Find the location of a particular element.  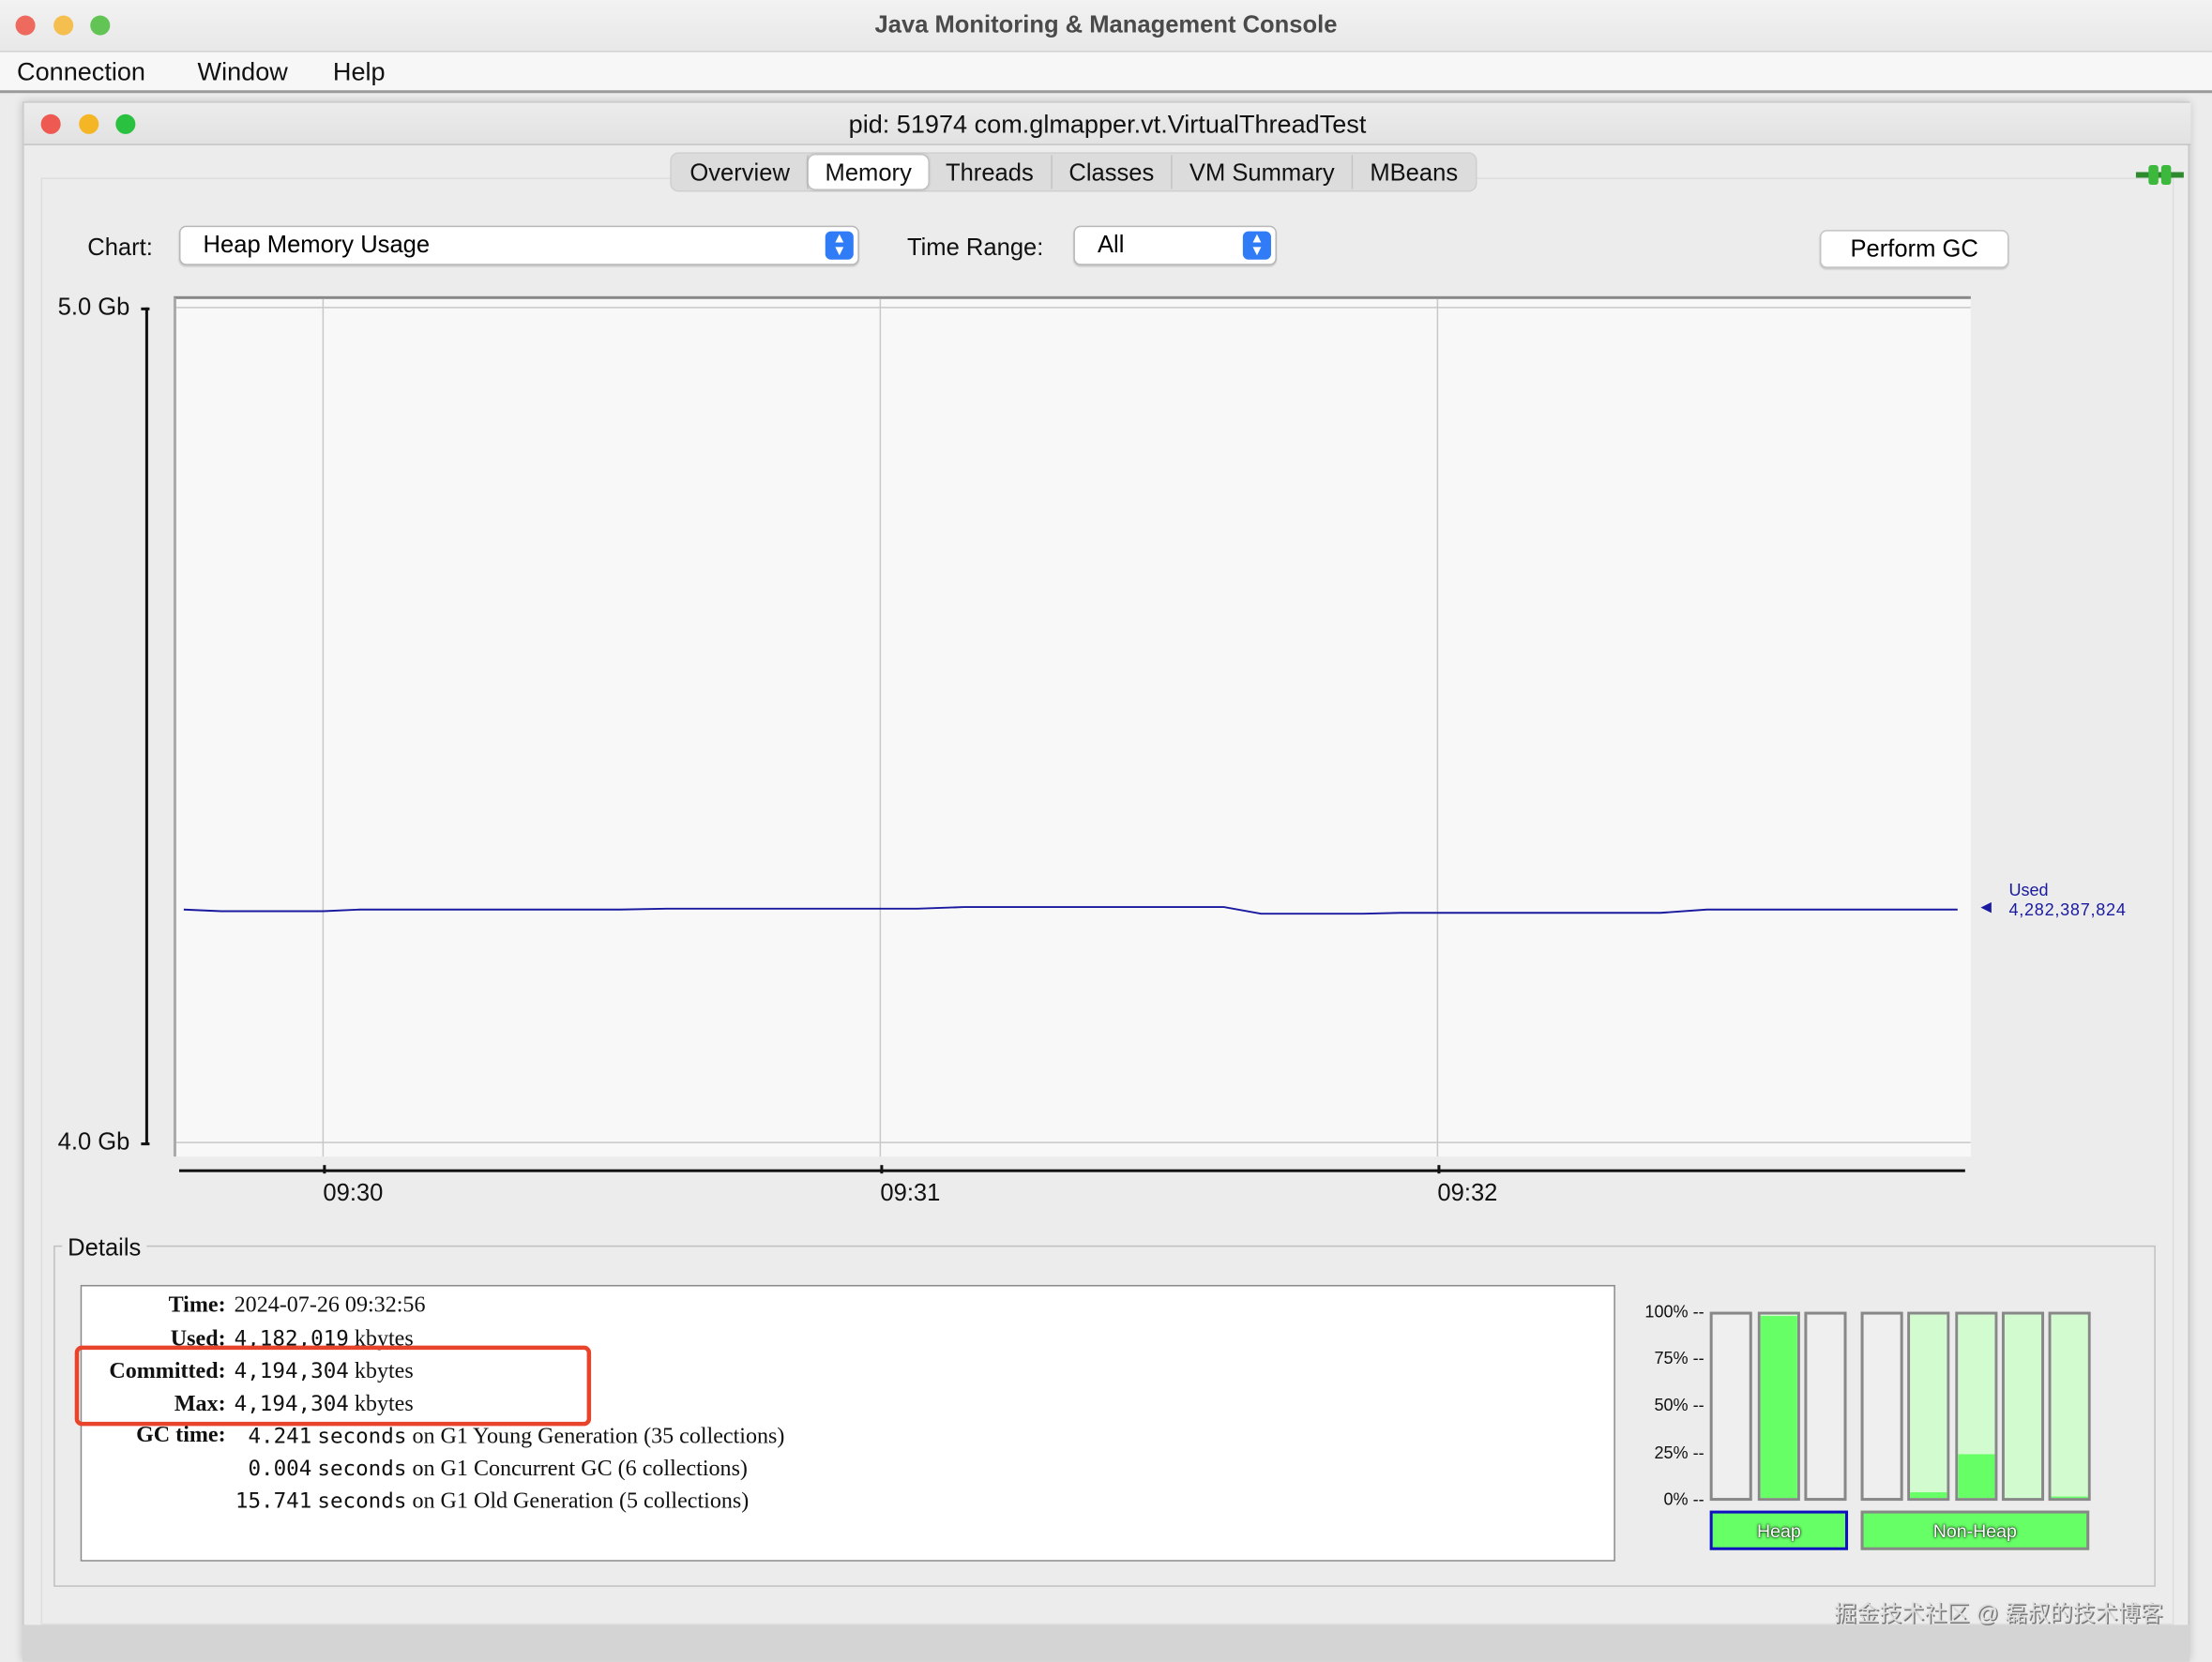

chart-label: Chart: is located at coordinates (120, 248).